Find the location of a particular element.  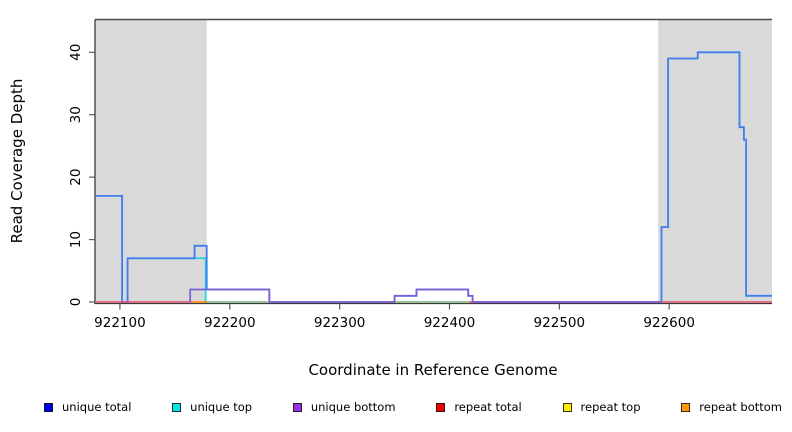

x-tick-label: 922600 is located at coordinates (669, 323).